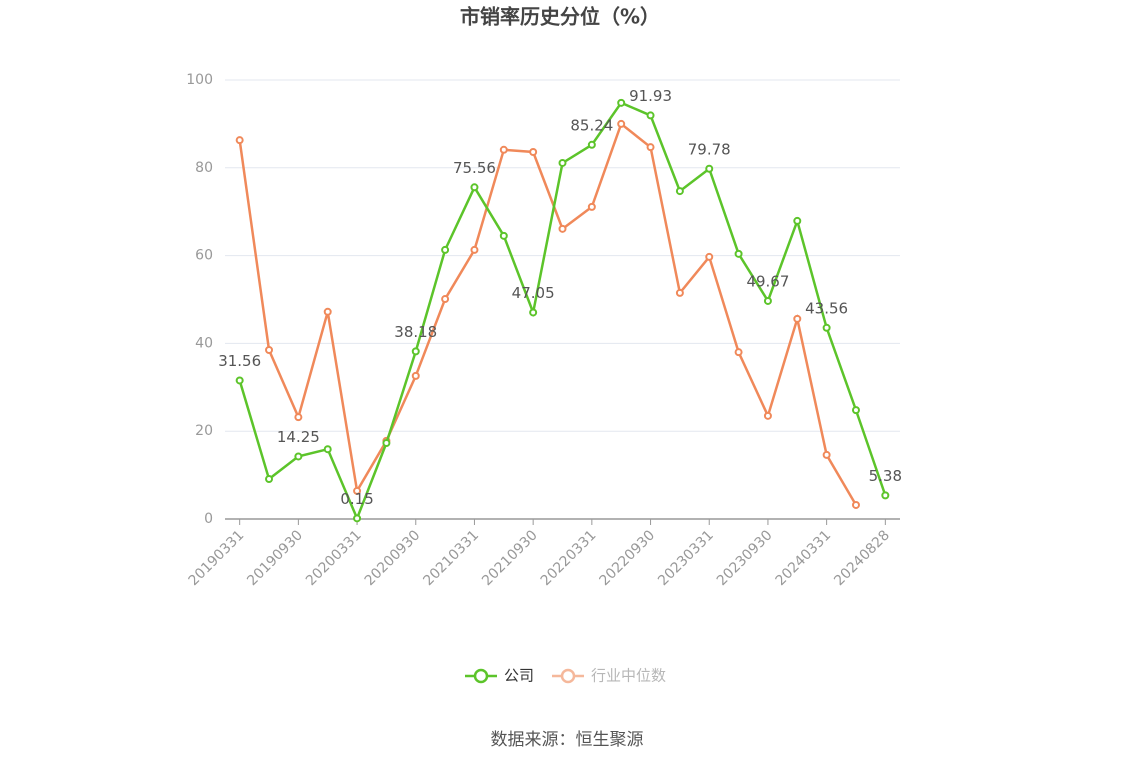  What do you see at coordinates (275, 558) in the screenshot?
I see `x-tick-label: 20190930` at bounding box center [275, 558].